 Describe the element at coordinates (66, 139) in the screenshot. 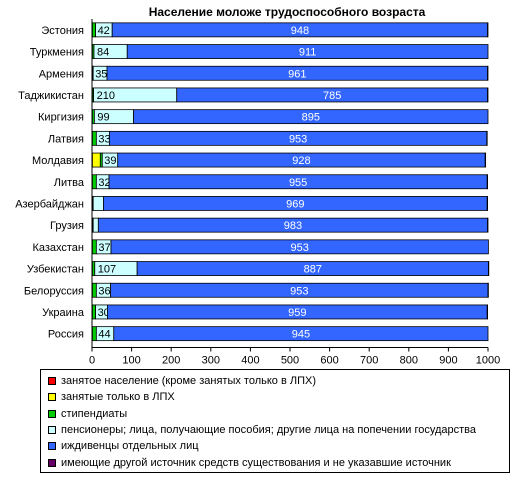

I see `category-label: Латвия` at that location.